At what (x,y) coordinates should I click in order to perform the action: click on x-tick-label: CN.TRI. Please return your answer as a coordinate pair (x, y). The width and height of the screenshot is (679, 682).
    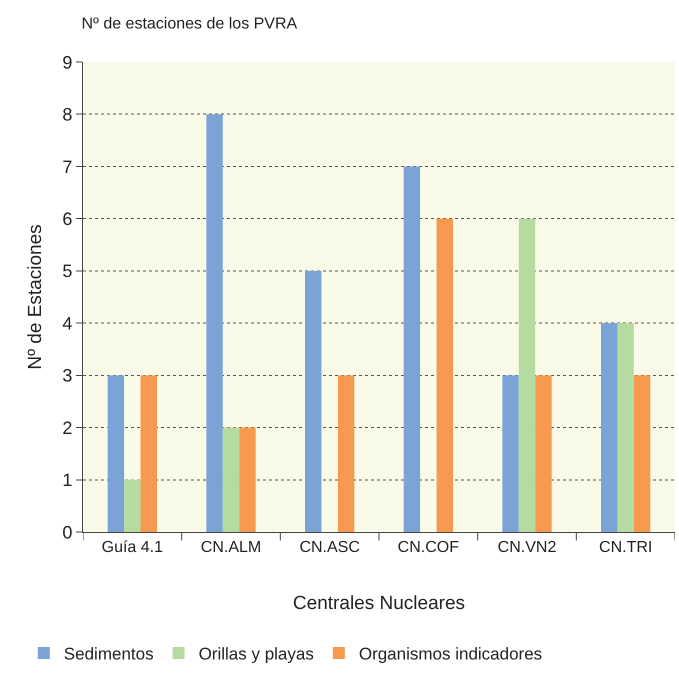
    Looking at the image, I should click on (625, 547).